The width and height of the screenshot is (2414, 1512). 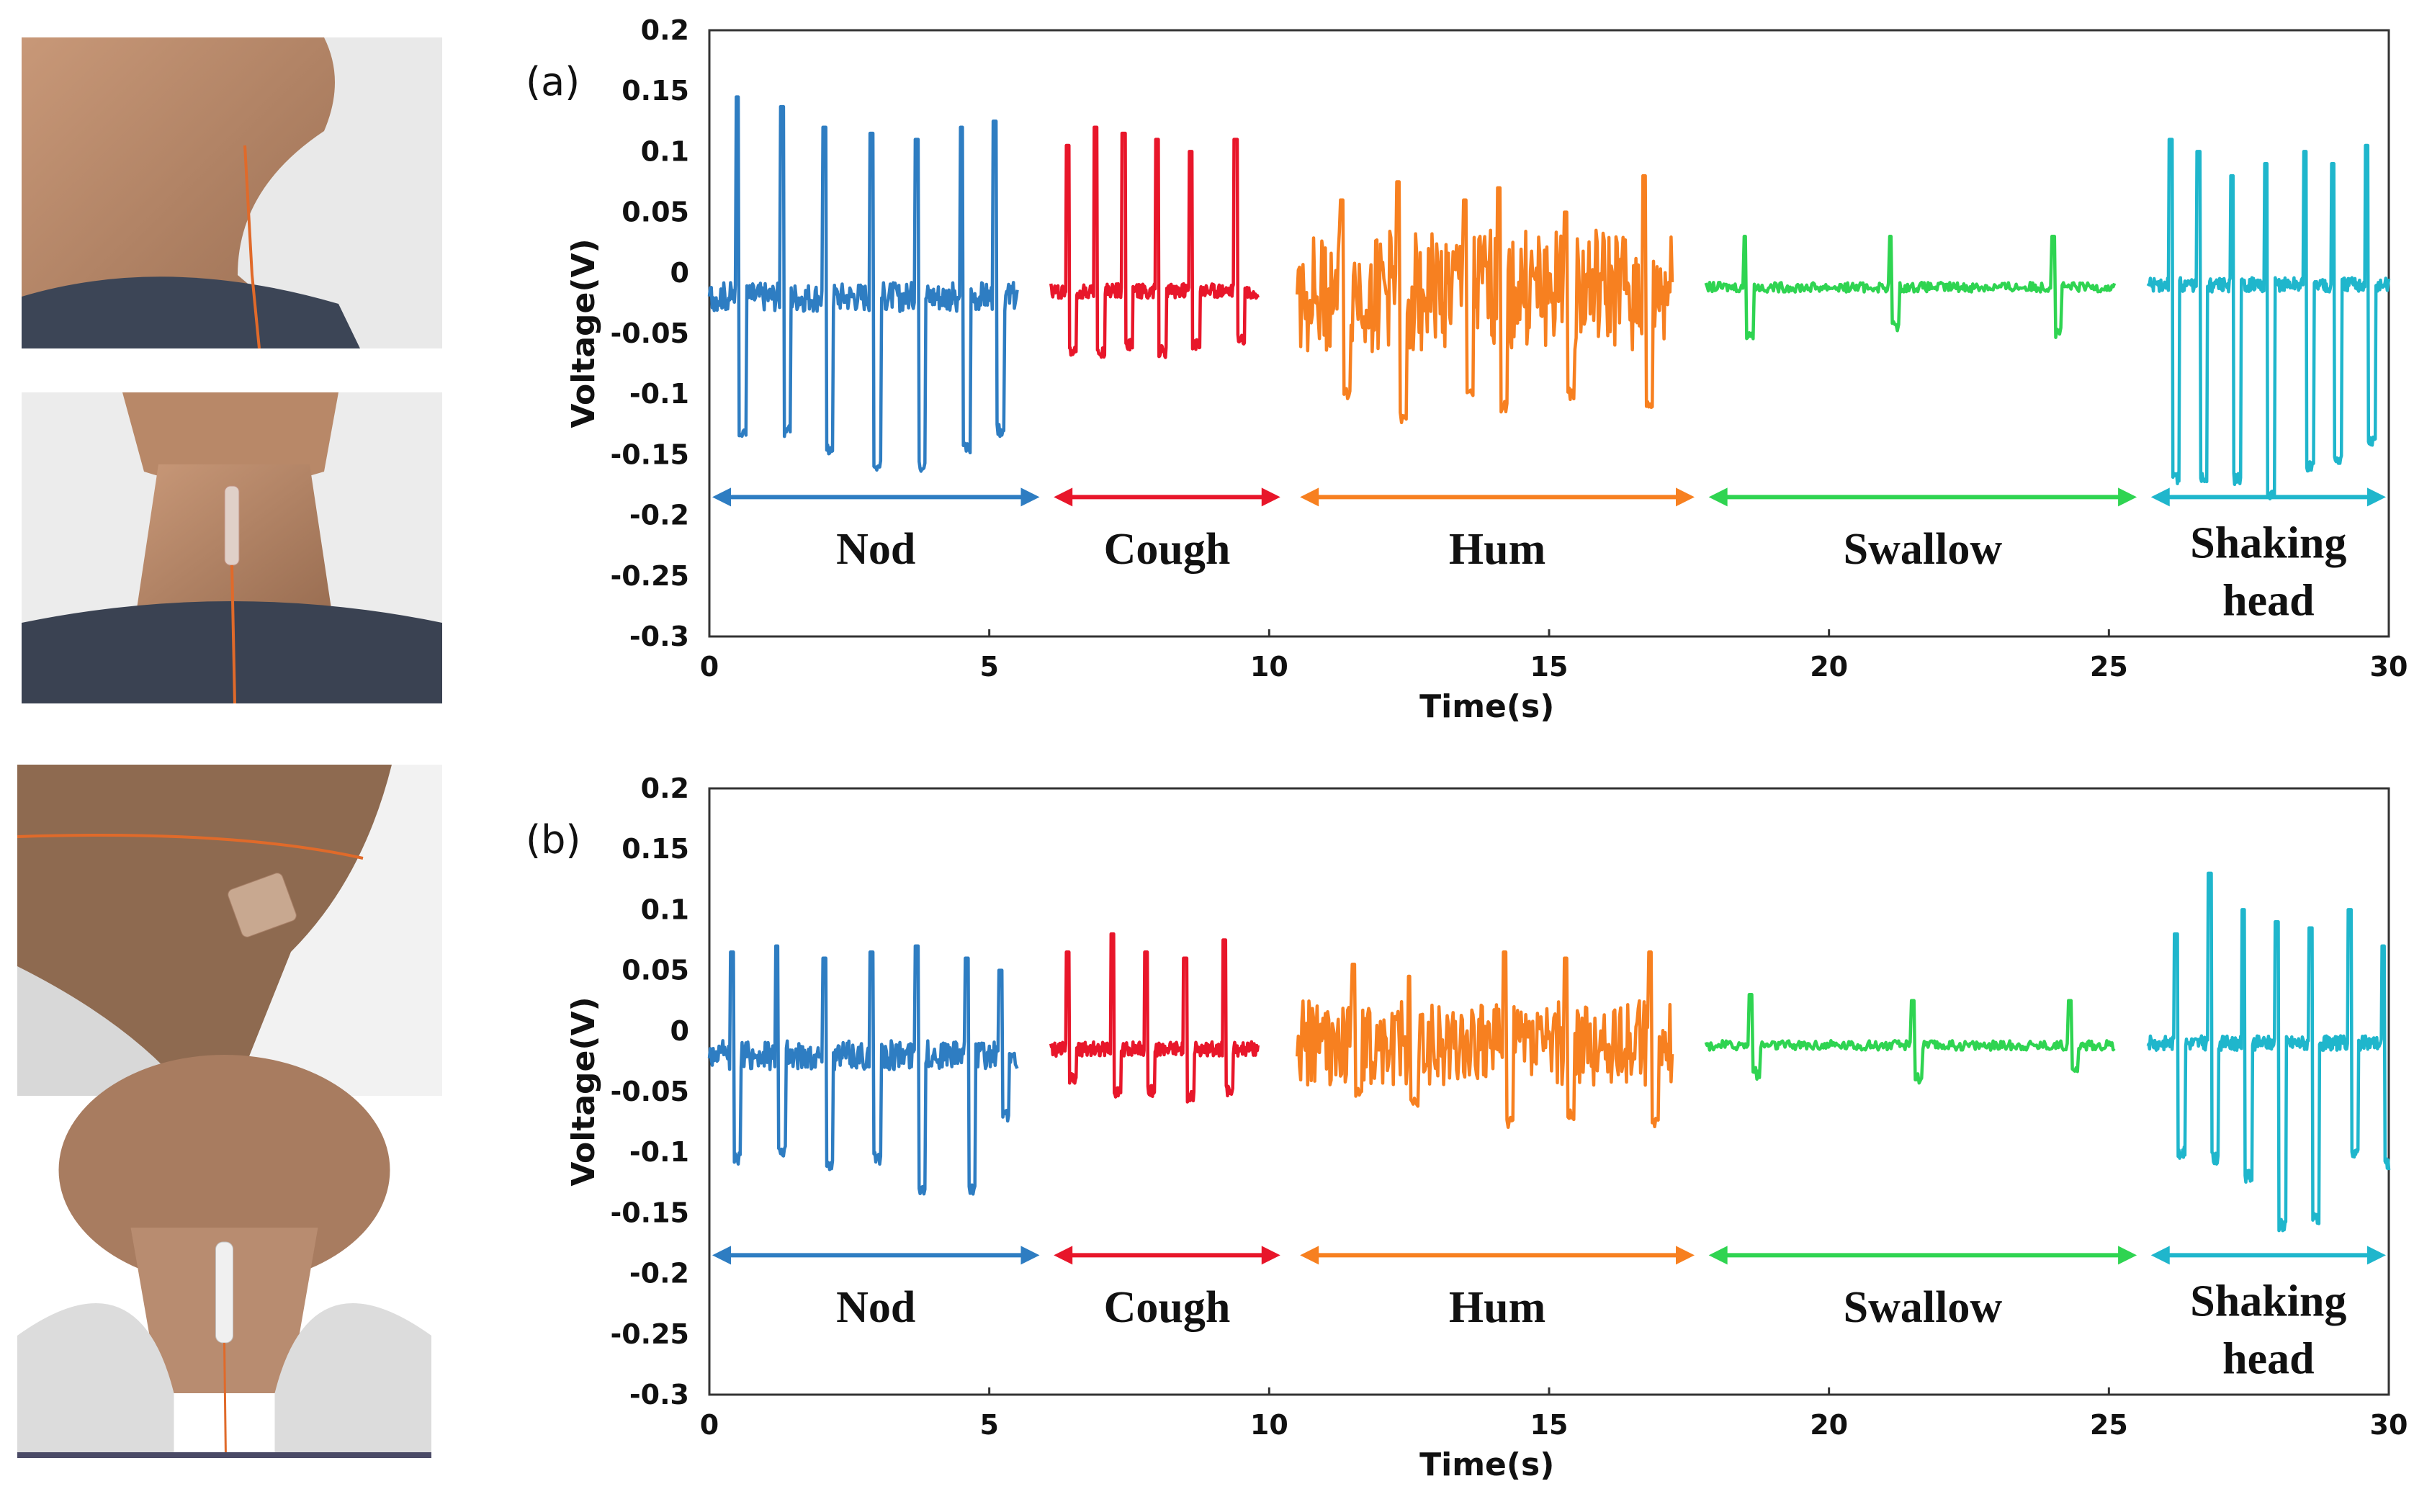 I want to click on panel-label: (b), so click(x=553, y=840).